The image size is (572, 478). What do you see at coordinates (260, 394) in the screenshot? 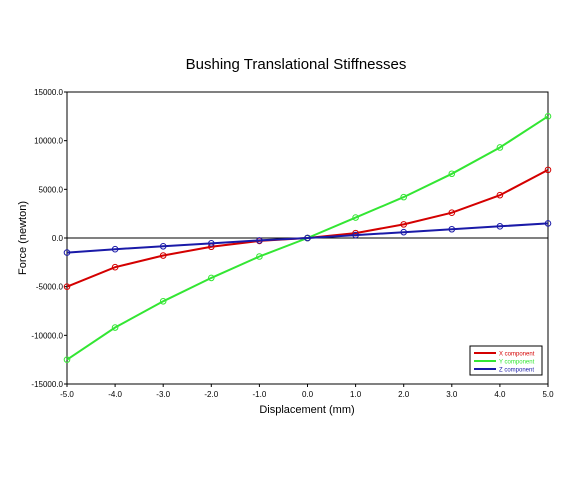
I see `x-tick-label: -1.0` at bounding box center [260, 394].